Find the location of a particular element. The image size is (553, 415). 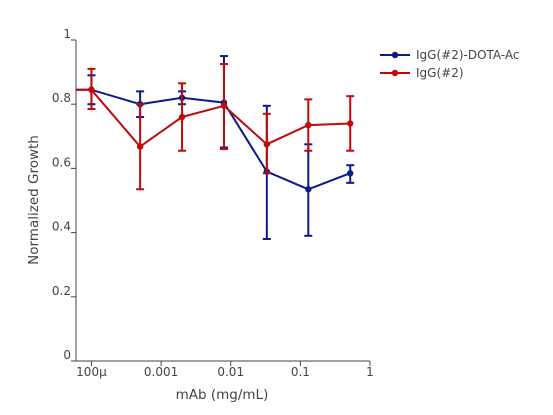

y-tick-label: 1 is located at coordinates (67, 34).